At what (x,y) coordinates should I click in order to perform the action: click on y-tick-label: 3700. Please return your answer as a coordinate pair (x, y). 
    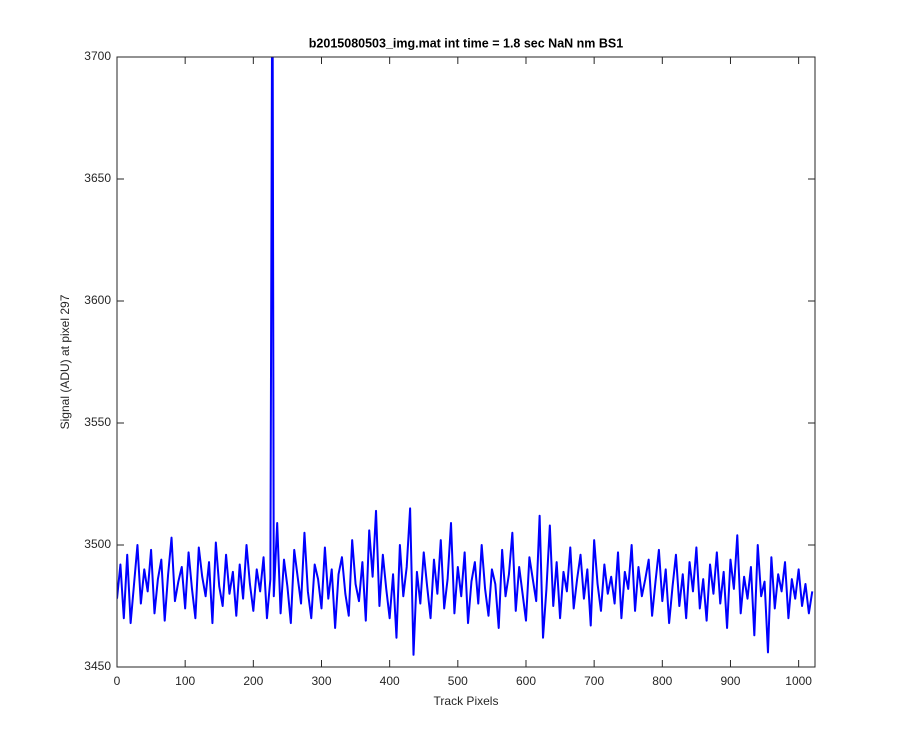
    Looking at the image, I should click on (97, 56).